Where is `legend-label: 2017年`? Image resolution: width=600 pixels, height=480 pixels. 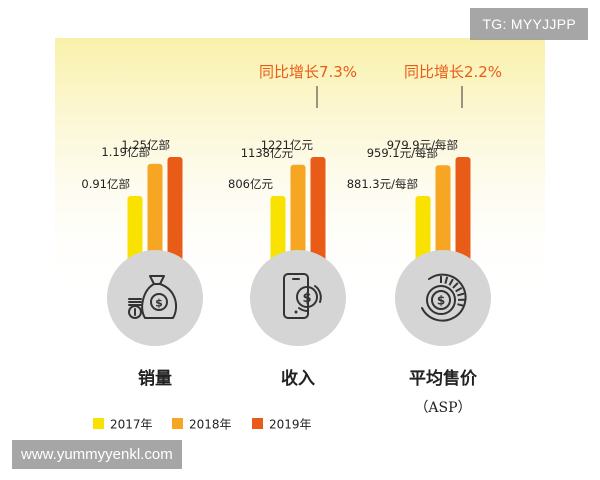 legend-label: 2017年 is located at coordinates (131, 425).